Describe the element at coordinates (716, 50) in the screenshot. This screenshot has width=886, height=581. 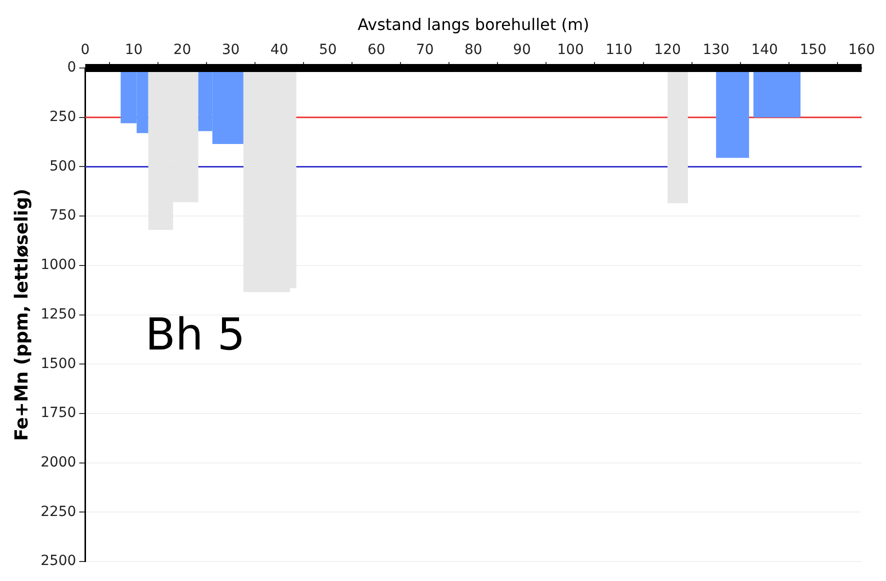
I see `x-tick-label: 130` at that location.